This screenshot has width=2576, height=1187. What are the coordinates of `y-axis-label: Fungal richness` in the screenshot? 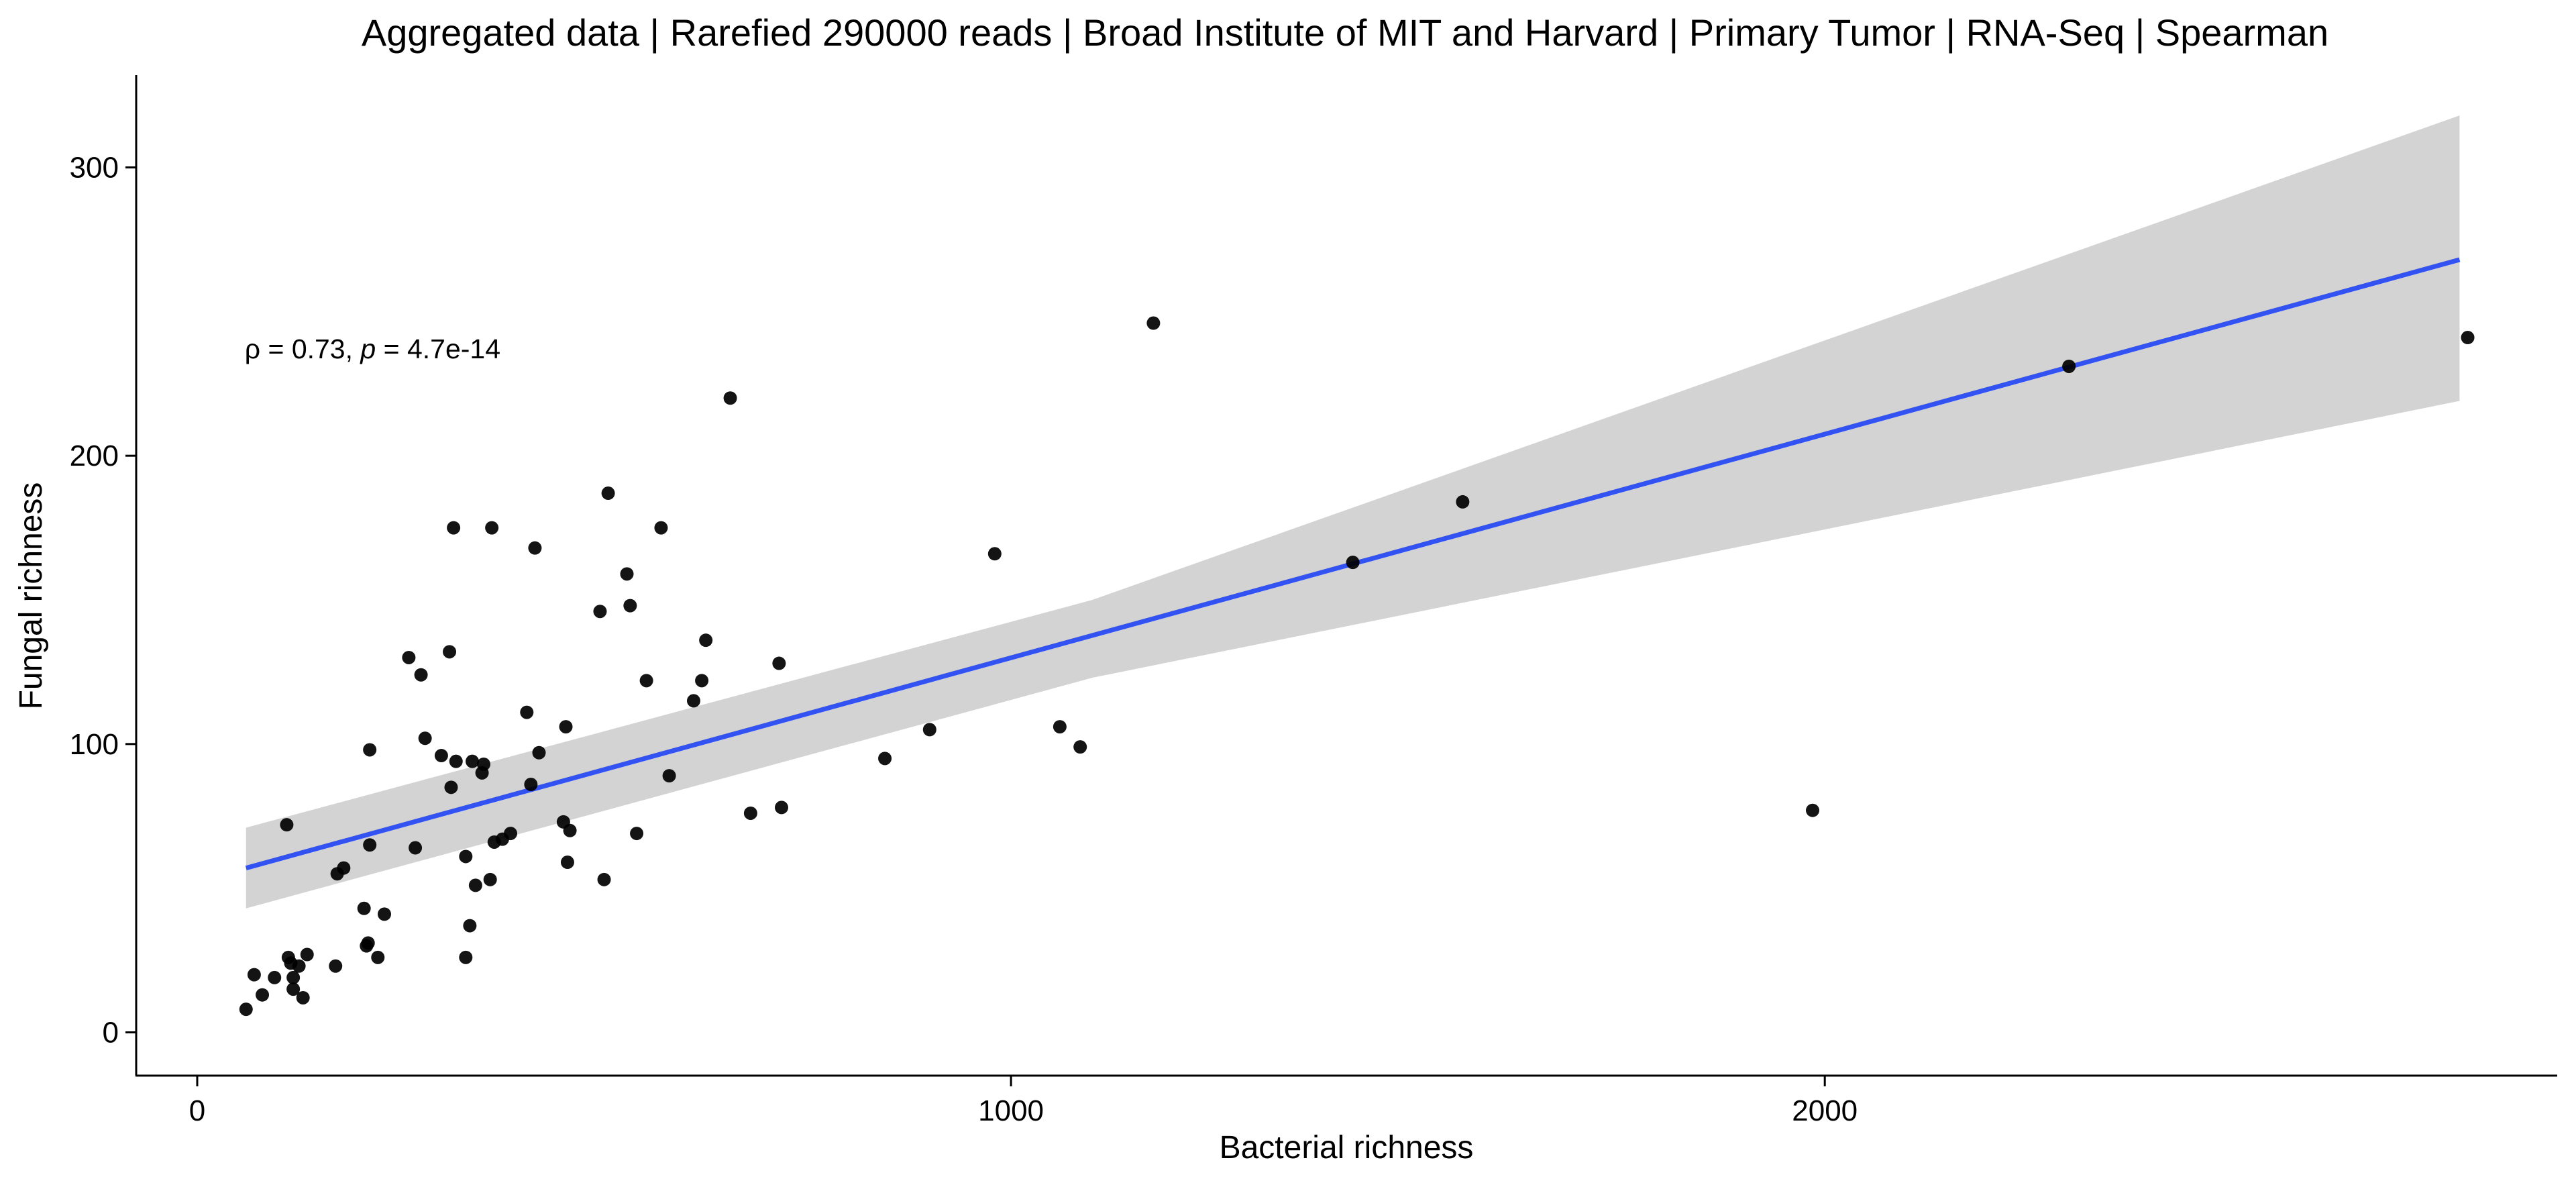 It's located at (31, 596).